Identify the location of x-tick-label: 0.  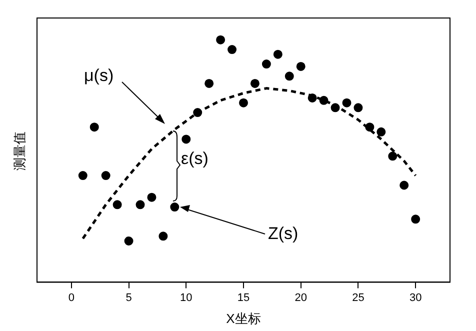
(71, 298).